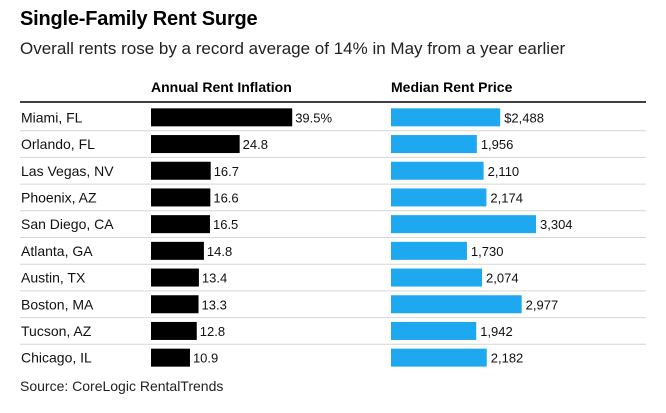 This screenshot has height=413, width=666. I want to click on city-label: Las Vegas, NV, so click(67, 171).